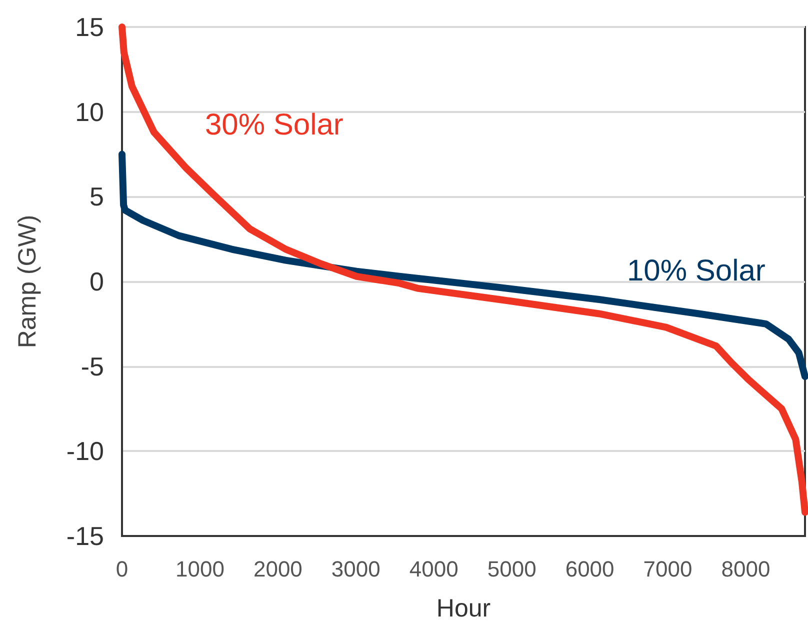  I want to click on series-label: 10% Solar, so click(696, 271).